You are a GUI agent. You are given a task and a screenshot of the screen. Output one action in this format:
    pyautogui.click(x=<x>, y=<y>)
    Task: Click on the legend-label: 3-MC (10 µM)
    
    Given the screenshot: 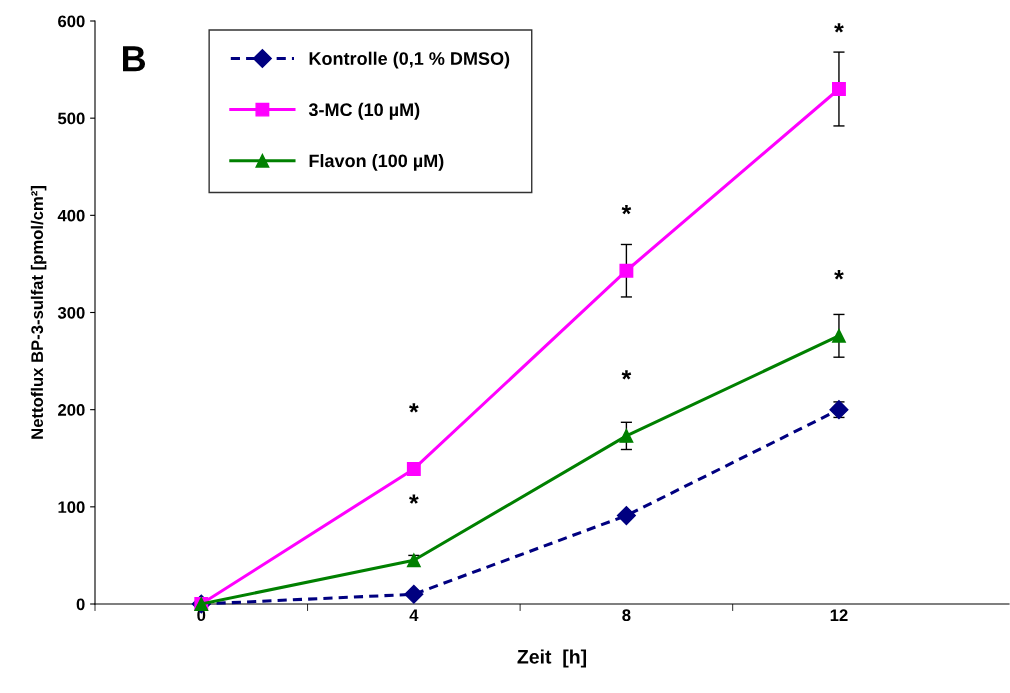 What is the action you would take?
    pyautogui.click(x=364, y=111)
    